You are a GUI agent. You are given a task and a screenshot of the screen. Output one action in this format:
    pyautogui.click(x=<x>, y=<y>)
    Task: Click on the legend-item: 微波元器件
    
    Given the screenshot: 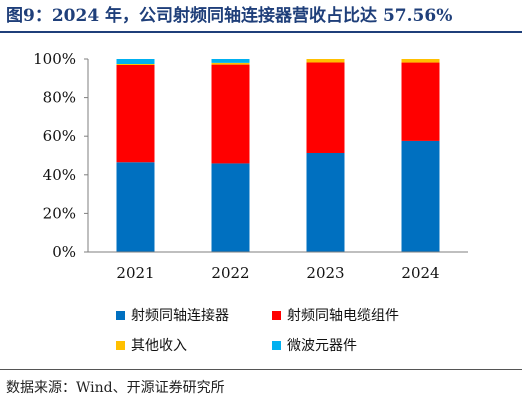 What is the action you would take?
    pyautogui.click(x=314, y=345)
    